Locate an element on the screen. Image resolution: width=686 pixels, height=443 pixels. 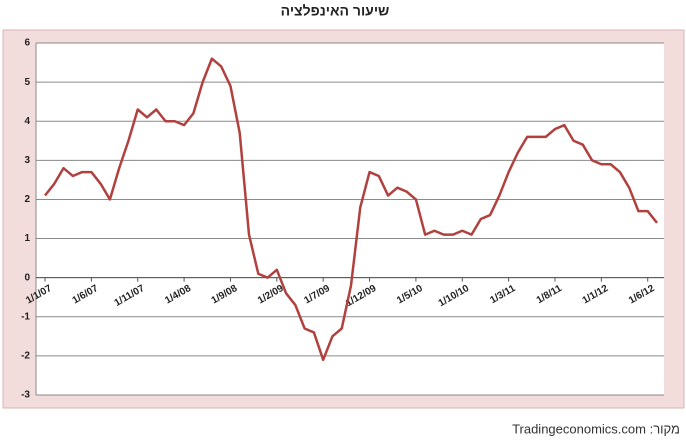
y-tick-label: -1 is located at coordinates (25, 316).